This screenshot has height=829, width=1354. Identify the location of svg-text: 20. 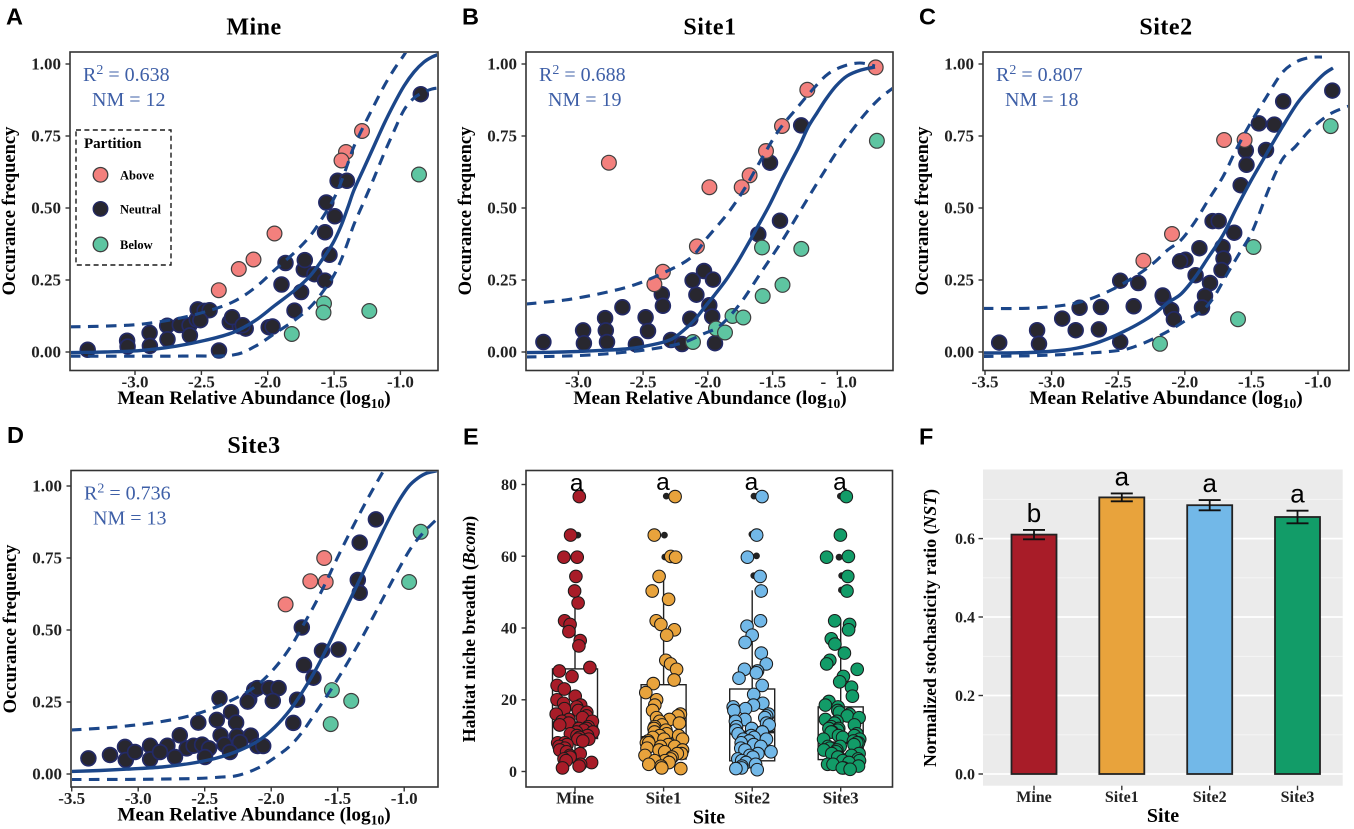
(509, 700).